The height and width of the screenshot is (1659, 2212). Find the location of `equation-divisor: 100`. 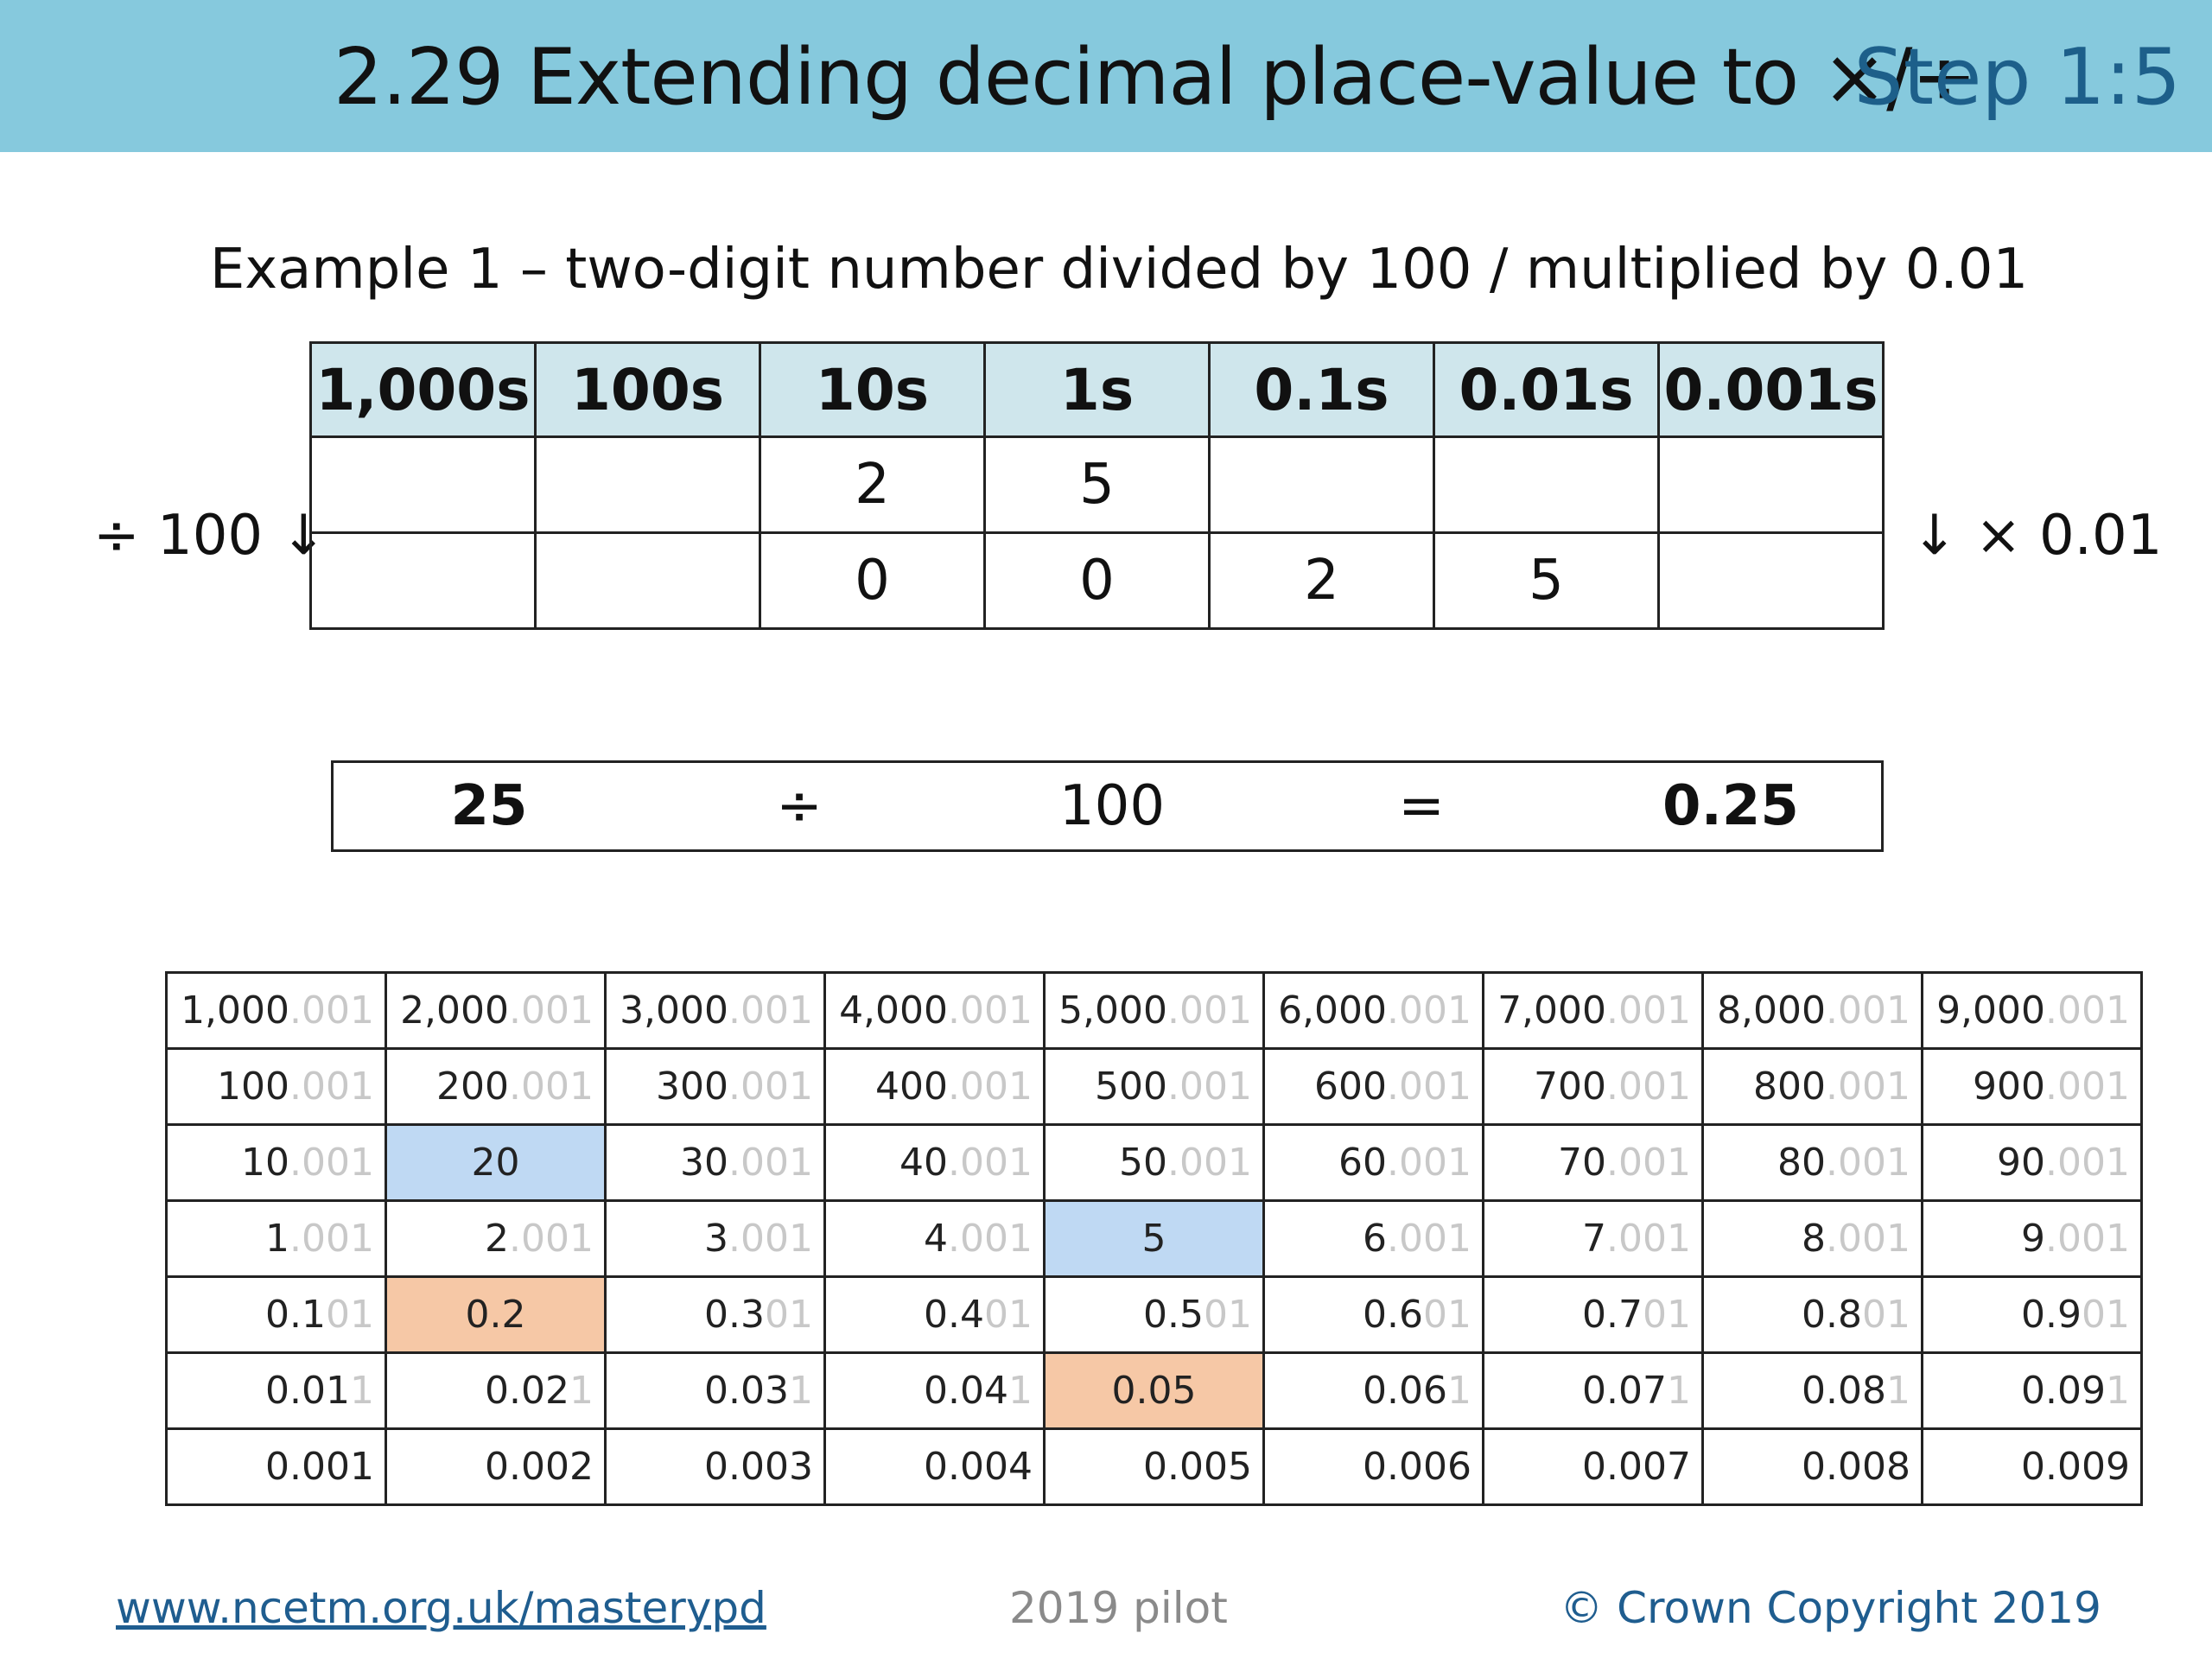

equation-divisor: 100 is located at coordinates (1112, 806).